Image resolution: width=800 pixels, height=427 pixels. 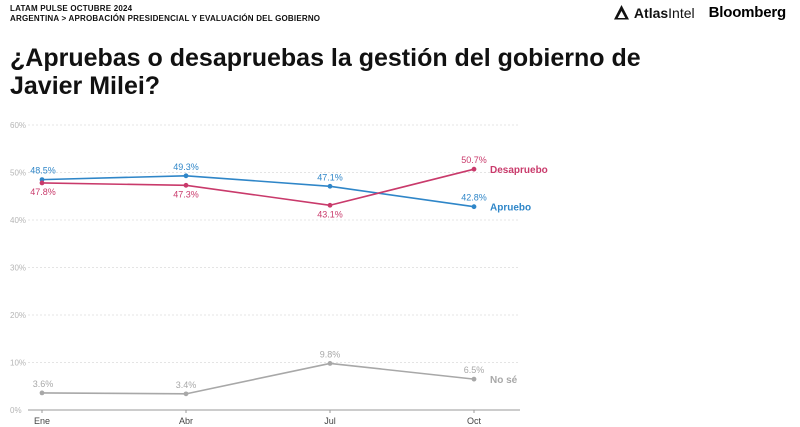 I want to click on survey-name: LATAM PULSE OCTUBRE 2024, so click(x=71, y=8).